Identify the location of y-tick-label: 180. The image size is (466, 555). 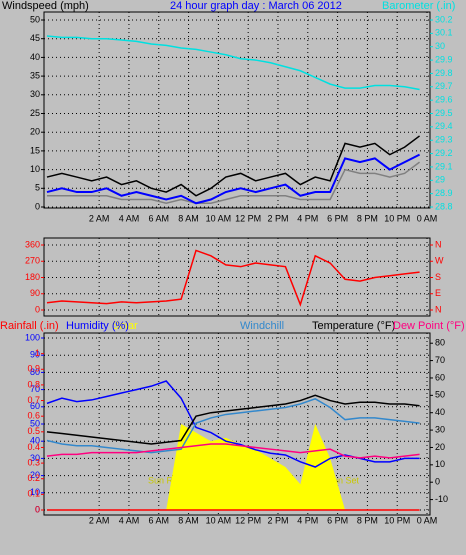
(32, 277).